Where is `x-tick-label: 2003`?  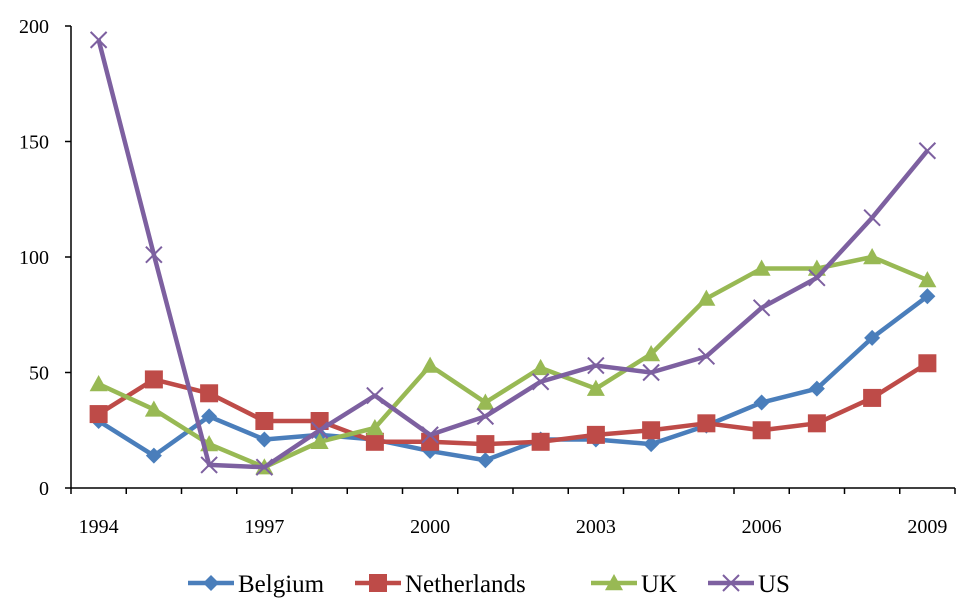
x-tick-label: 2003 is located at coordinates (596, 527).